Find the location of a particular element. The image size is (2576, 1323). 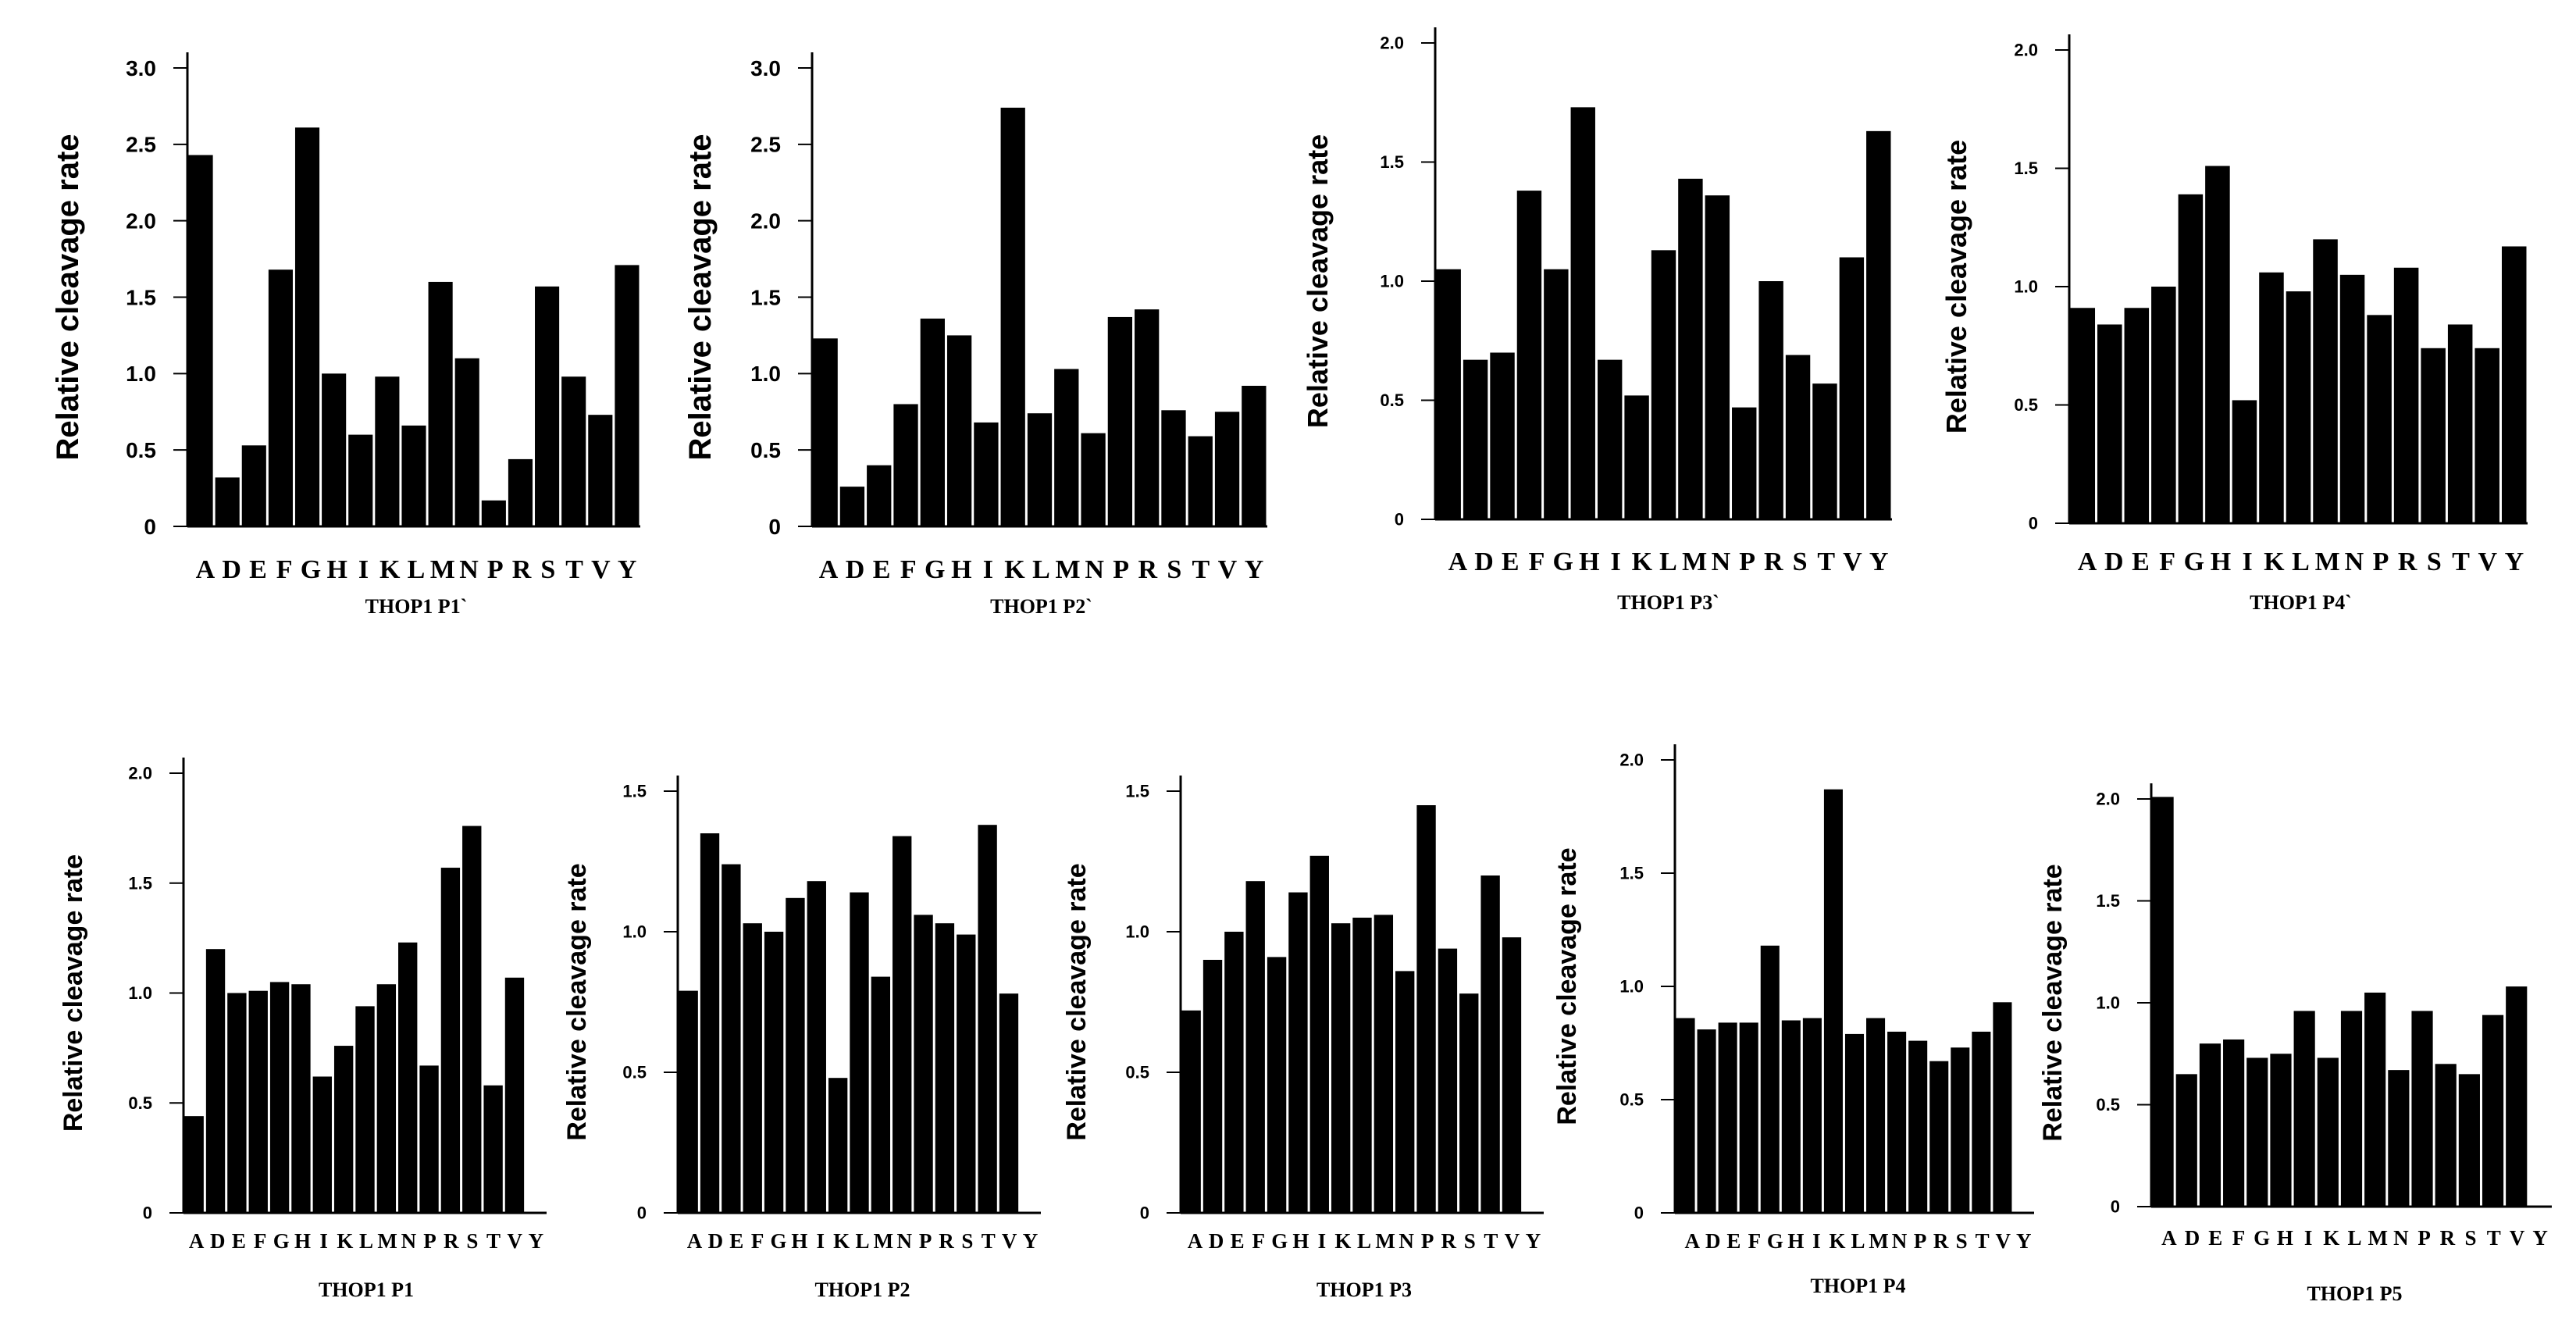

y-tick-label: 2.0 is located at coordinates (141, 221).